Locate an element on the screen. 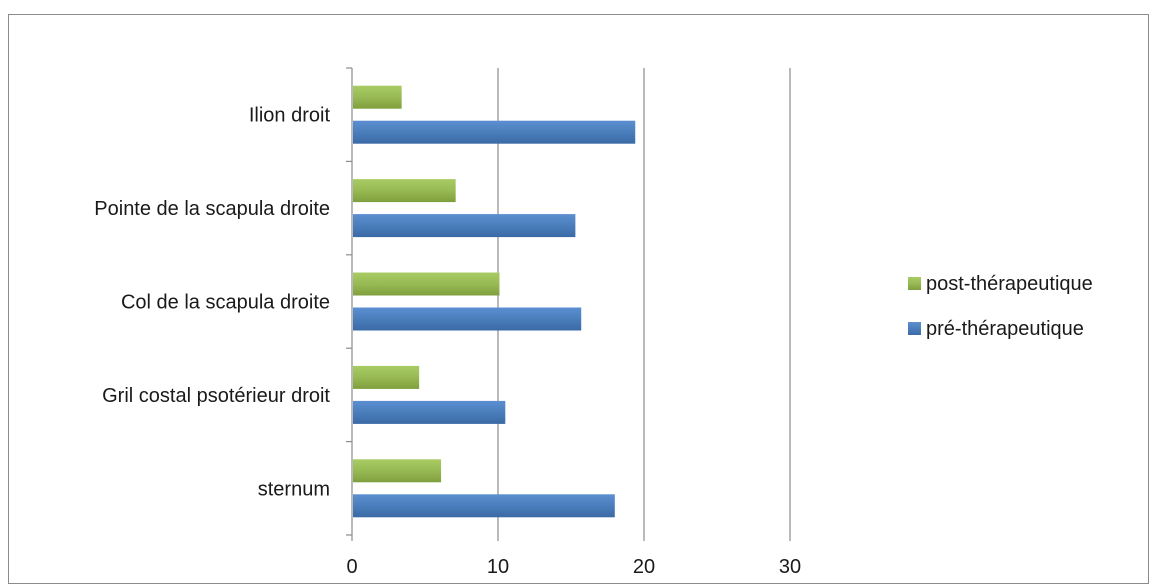  x-tick-label: 20 is located at coordinates (644, 567).